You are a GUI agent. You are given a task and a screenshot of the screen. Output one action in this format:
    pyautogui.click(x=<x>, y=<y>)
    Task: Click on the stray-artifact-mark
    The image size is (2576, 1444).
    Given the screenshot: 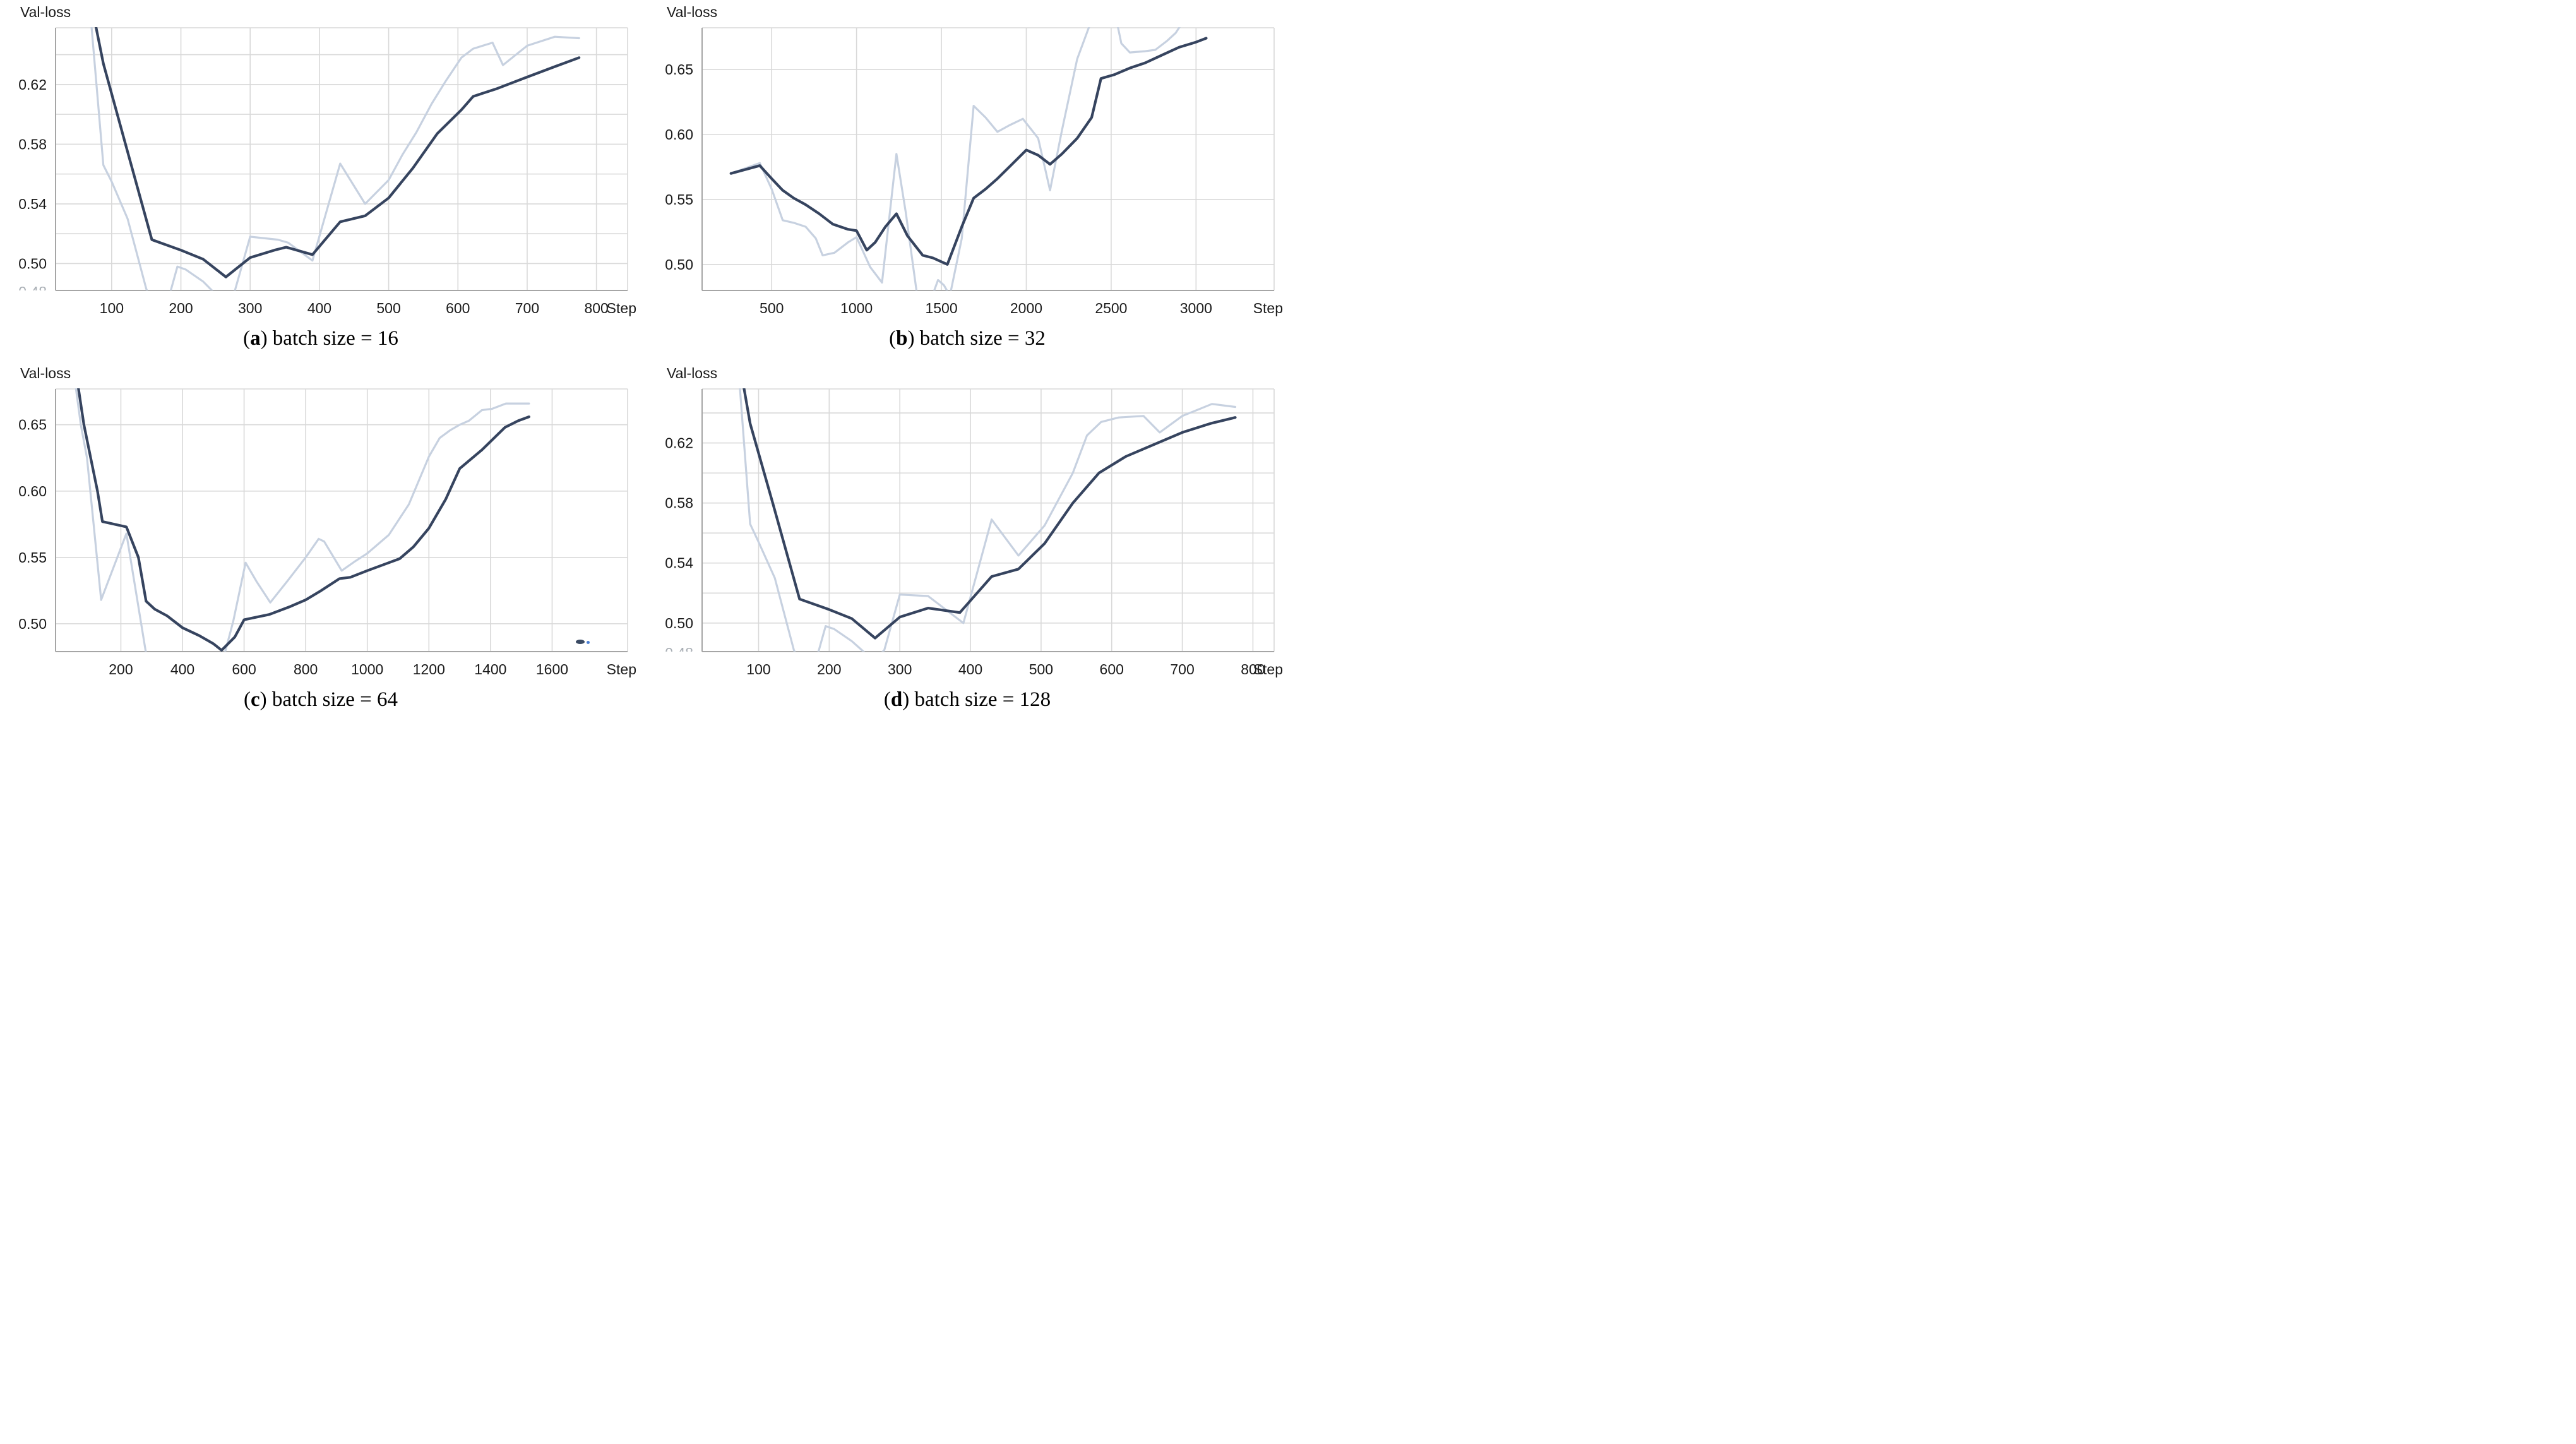 What is the action you would take?
    pyautogui.click(x=584, y=642)
    